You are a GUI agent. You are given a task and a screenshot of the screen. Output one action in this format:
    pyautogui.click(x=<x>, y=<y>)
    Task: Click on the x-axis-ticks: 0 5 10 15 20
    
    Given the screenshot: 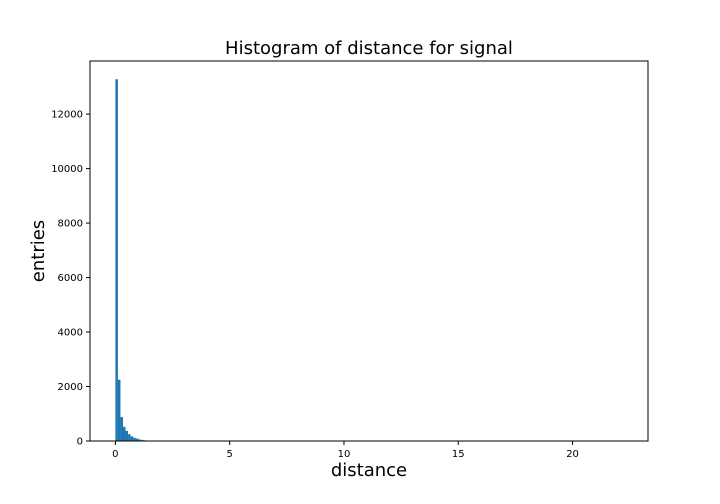 What is the action you would take?
    pyautogui.click(x=345, y=450)
    